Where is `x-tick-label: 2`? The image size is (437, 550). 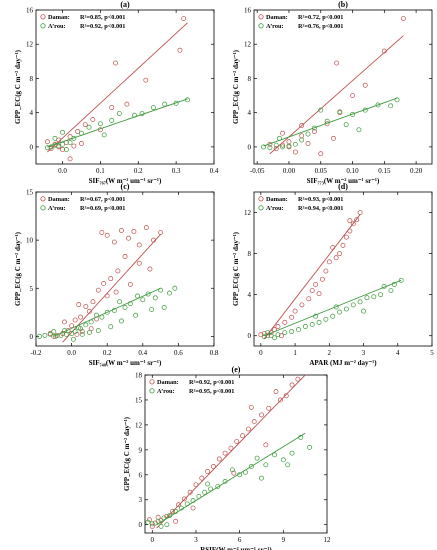
x-tick-label: 2 is located at coordinates (330, 353).